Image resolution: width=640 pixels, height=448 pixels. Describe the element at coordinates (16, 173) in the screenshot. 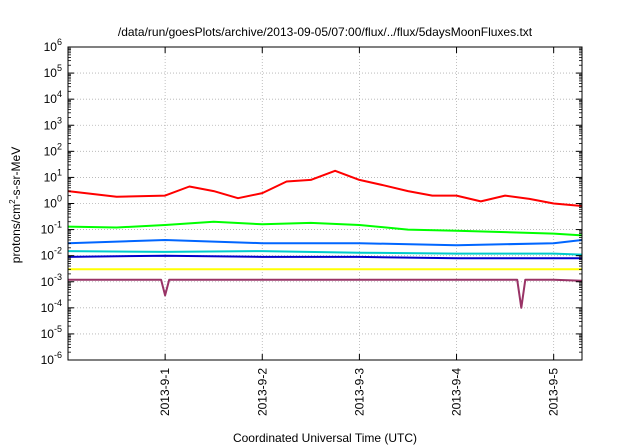

I see `y-axis-label-rest: -s-sr-MeV` at that location.